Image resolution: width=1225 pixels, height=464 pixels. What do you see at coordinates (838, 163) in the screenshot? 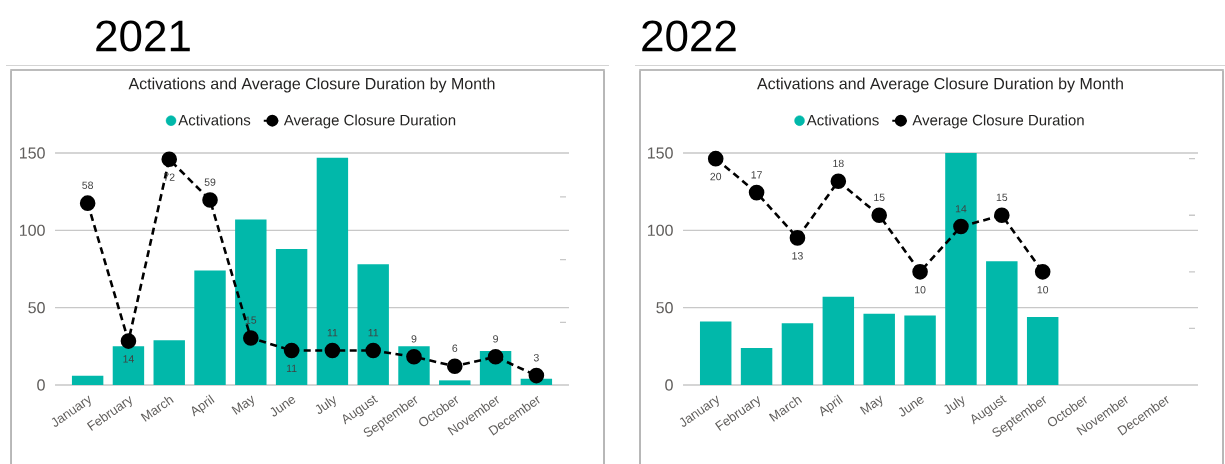
I see `data-label: 18` at bounding box center [838, 163].